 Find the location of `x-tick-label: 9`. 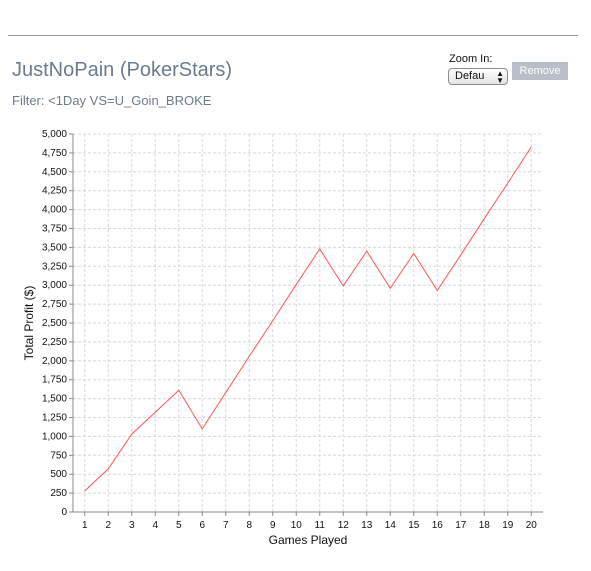

x-tick-label: 9 is located at coordinates (273, 525).